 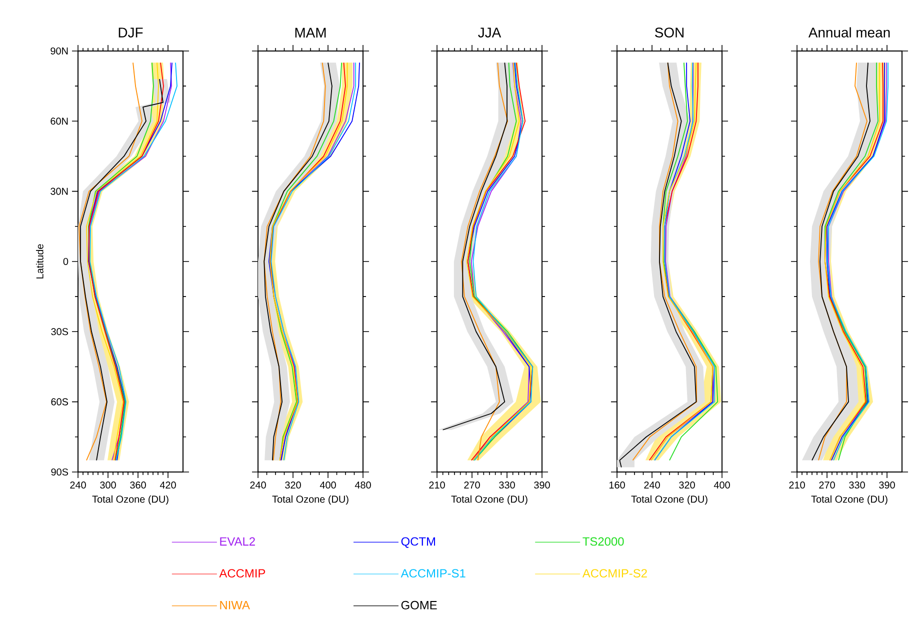 What do you see at coordinates (65, 261) in the screenshot?
I see `y-tick-label: 0` at bounding box center [65, 261].